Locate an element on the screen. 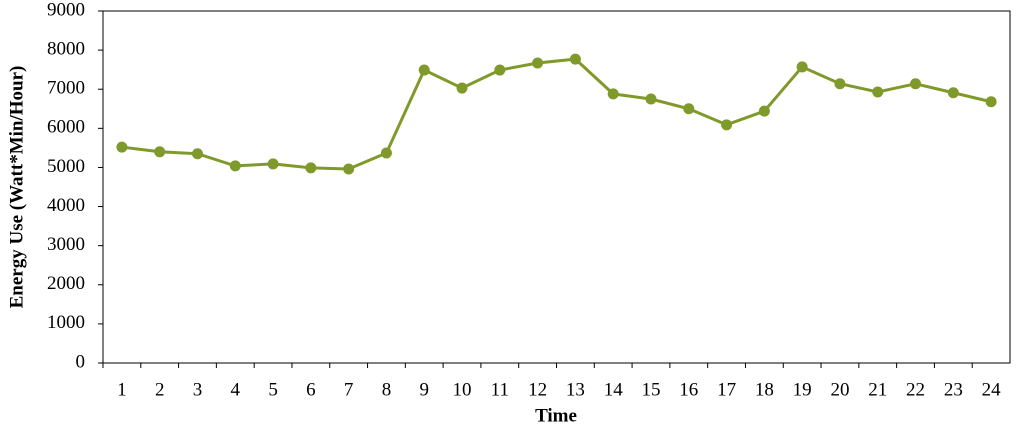 This screenshot has height=433, width=1024. x-tick-label: 6 is located at coordinates (311, 389).